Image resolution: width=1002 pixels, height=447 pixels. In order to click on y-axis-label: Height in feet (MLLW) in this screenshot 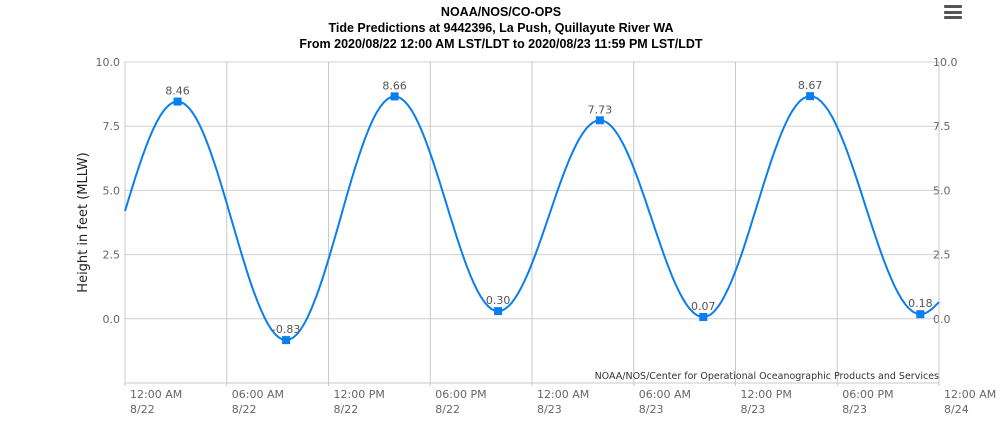, I will do `click(83, 222)`.